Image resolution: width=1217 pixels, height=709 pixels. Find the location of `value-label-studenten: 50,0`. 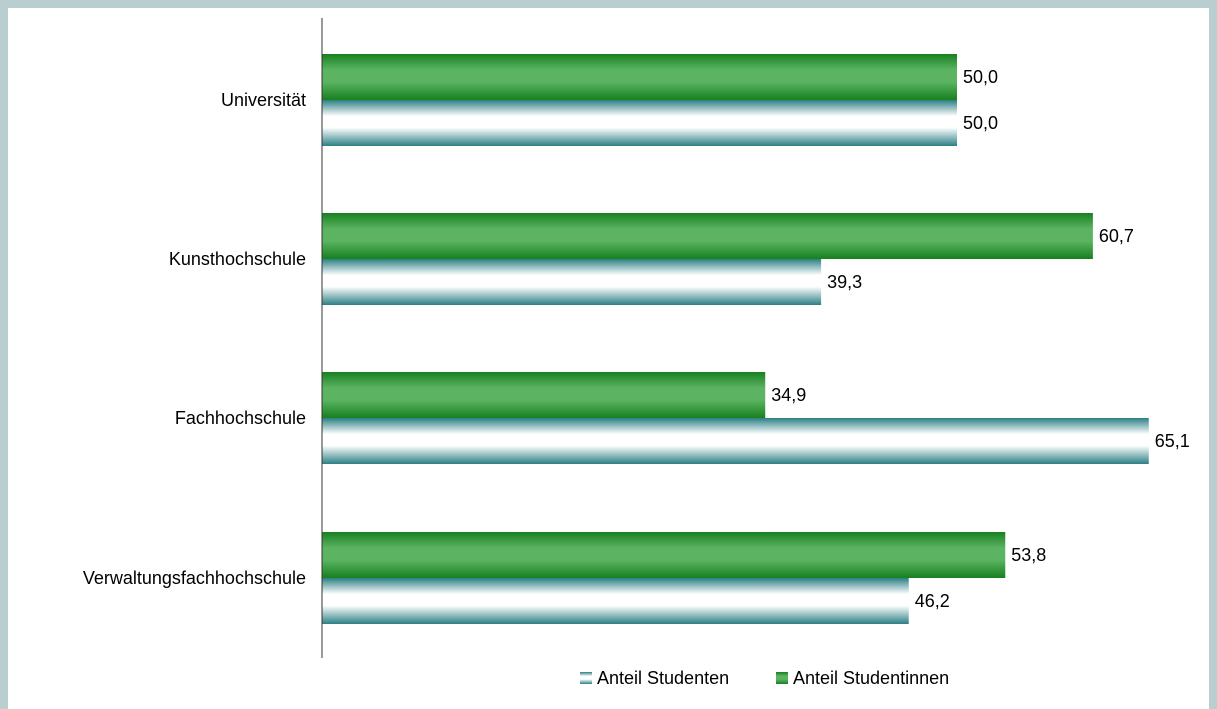

value-label-studenten: 50,0 is located at coordinates (980, 123).